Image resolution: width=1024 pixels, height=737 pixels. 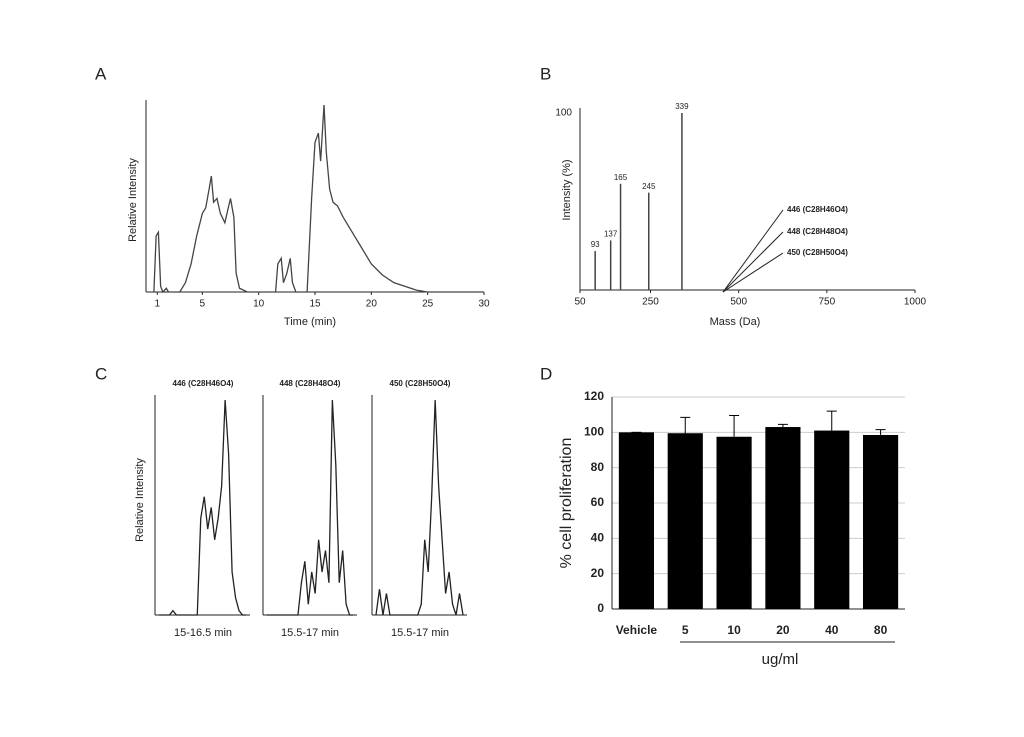 I want to click on x-tick-label: 500, so click(x=738, y=302).